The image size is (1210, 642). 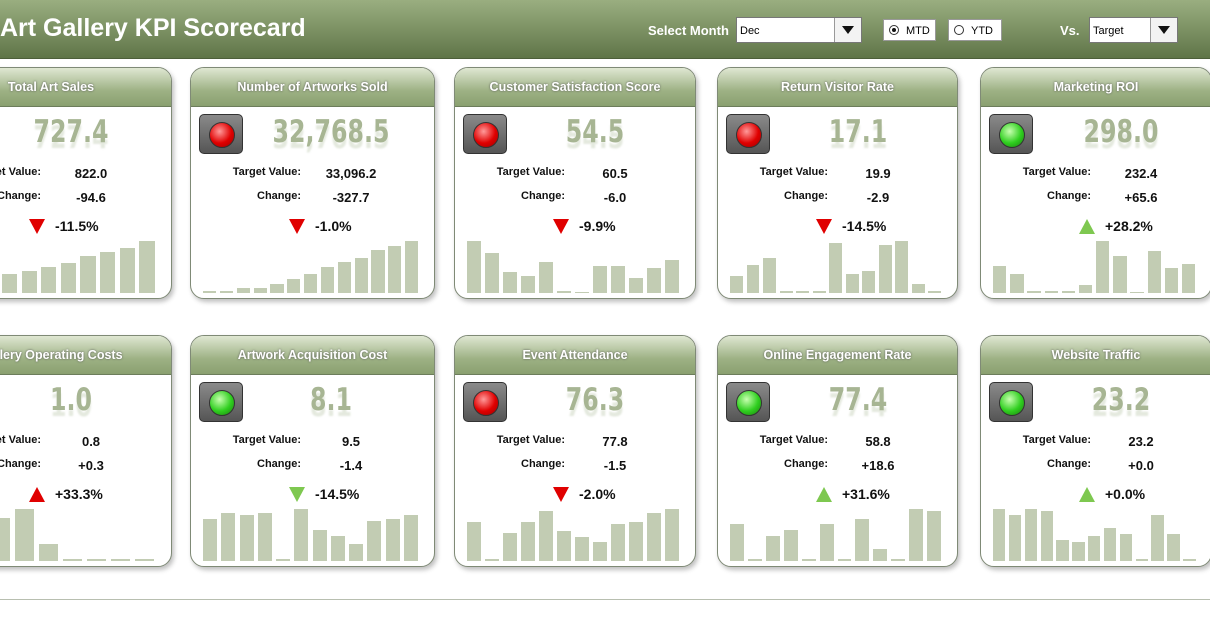 What do you see at coordinates (1141, 441) in the screenshot?
I see `target-value: 23.2` at bounding box center [1141, 441].